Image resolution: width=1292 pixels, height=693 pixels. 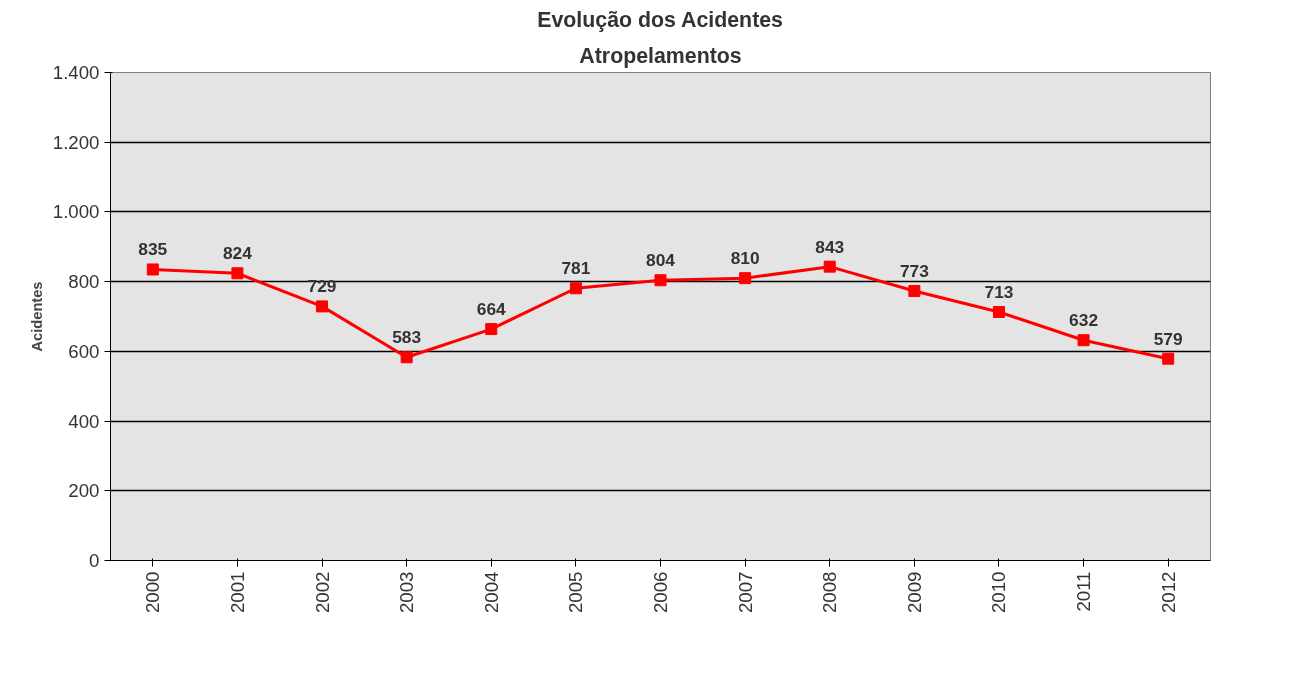 What do you see at coordinates (84, 351) in the screenshot?
I see `y-tick-label: 600` at bounding box center [84, 351].